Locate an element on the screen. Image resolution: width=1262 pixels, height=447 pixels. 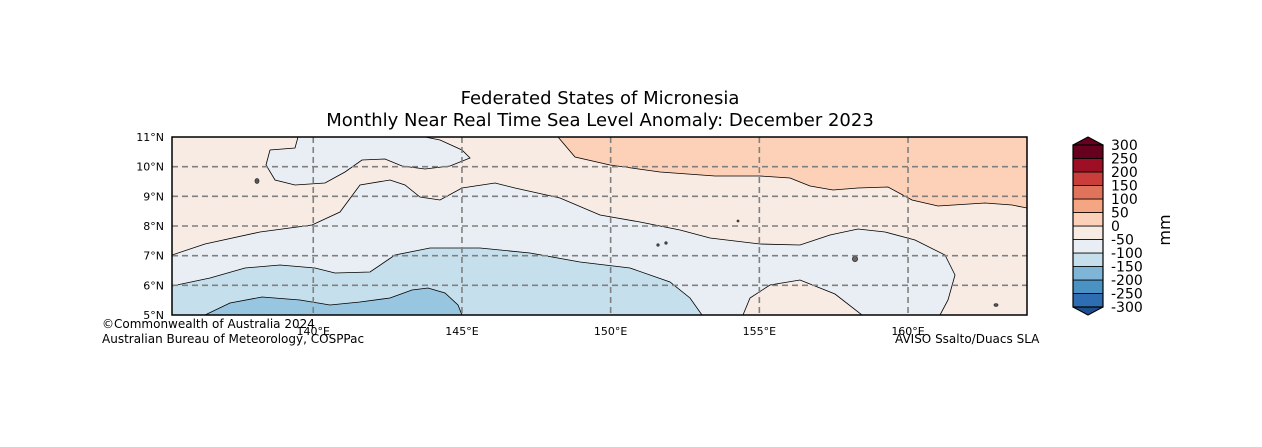
colorbar-tick-label: -50 is located at coordinates (1122, 241).